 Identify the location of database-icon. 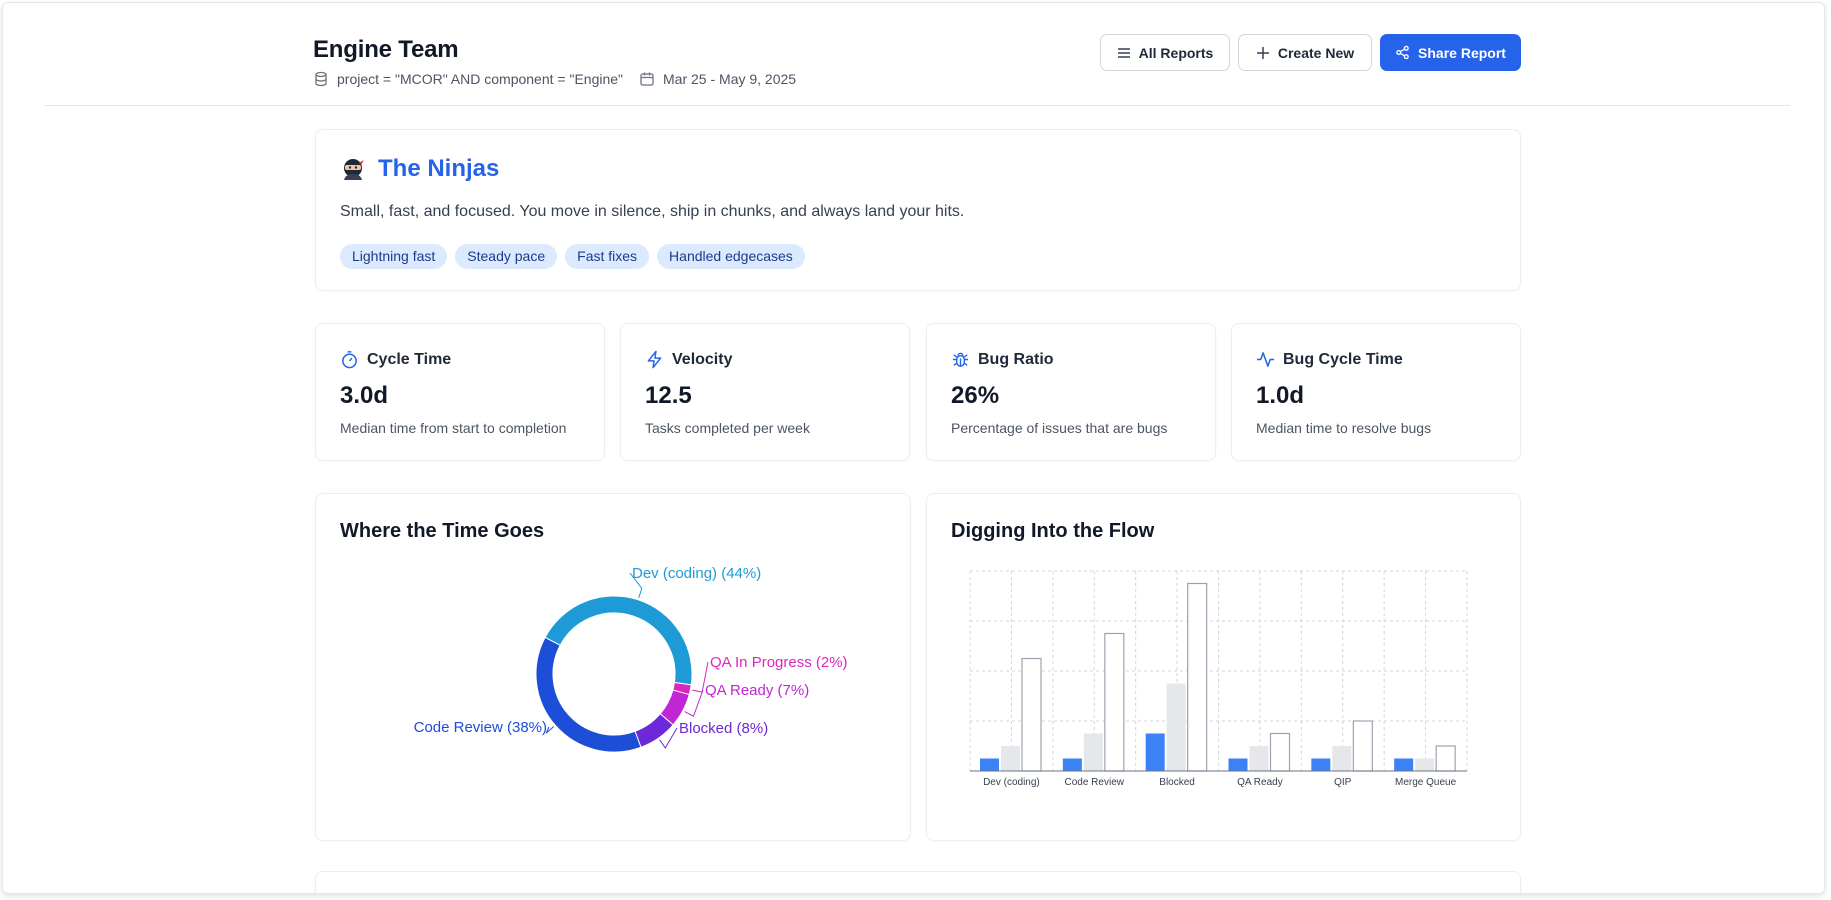
(321, 79).